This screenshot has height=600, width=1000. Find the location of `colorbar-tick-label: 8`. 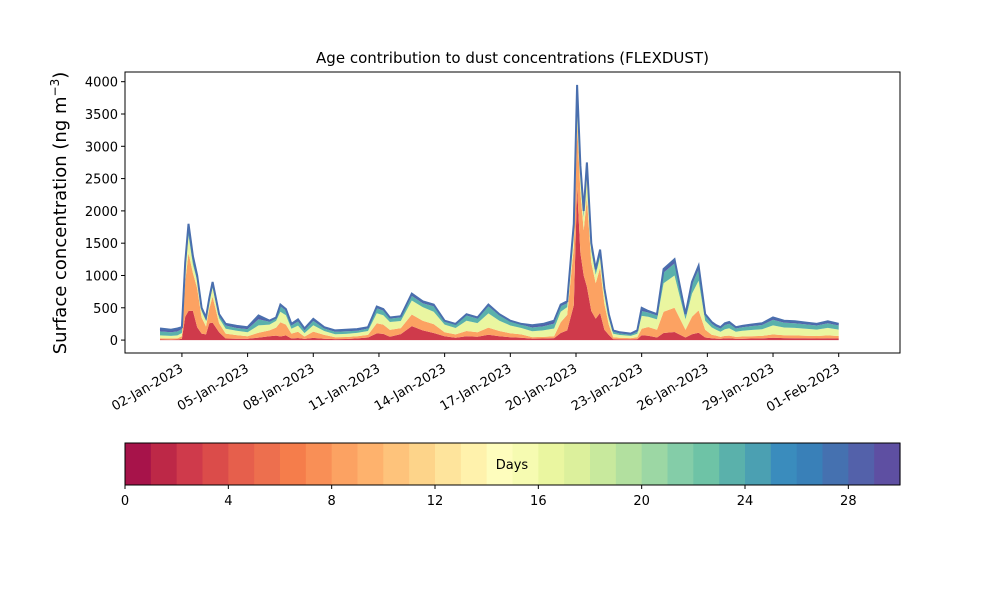

colorbar-tick-label: 8 is located at coordinates (332, 501).